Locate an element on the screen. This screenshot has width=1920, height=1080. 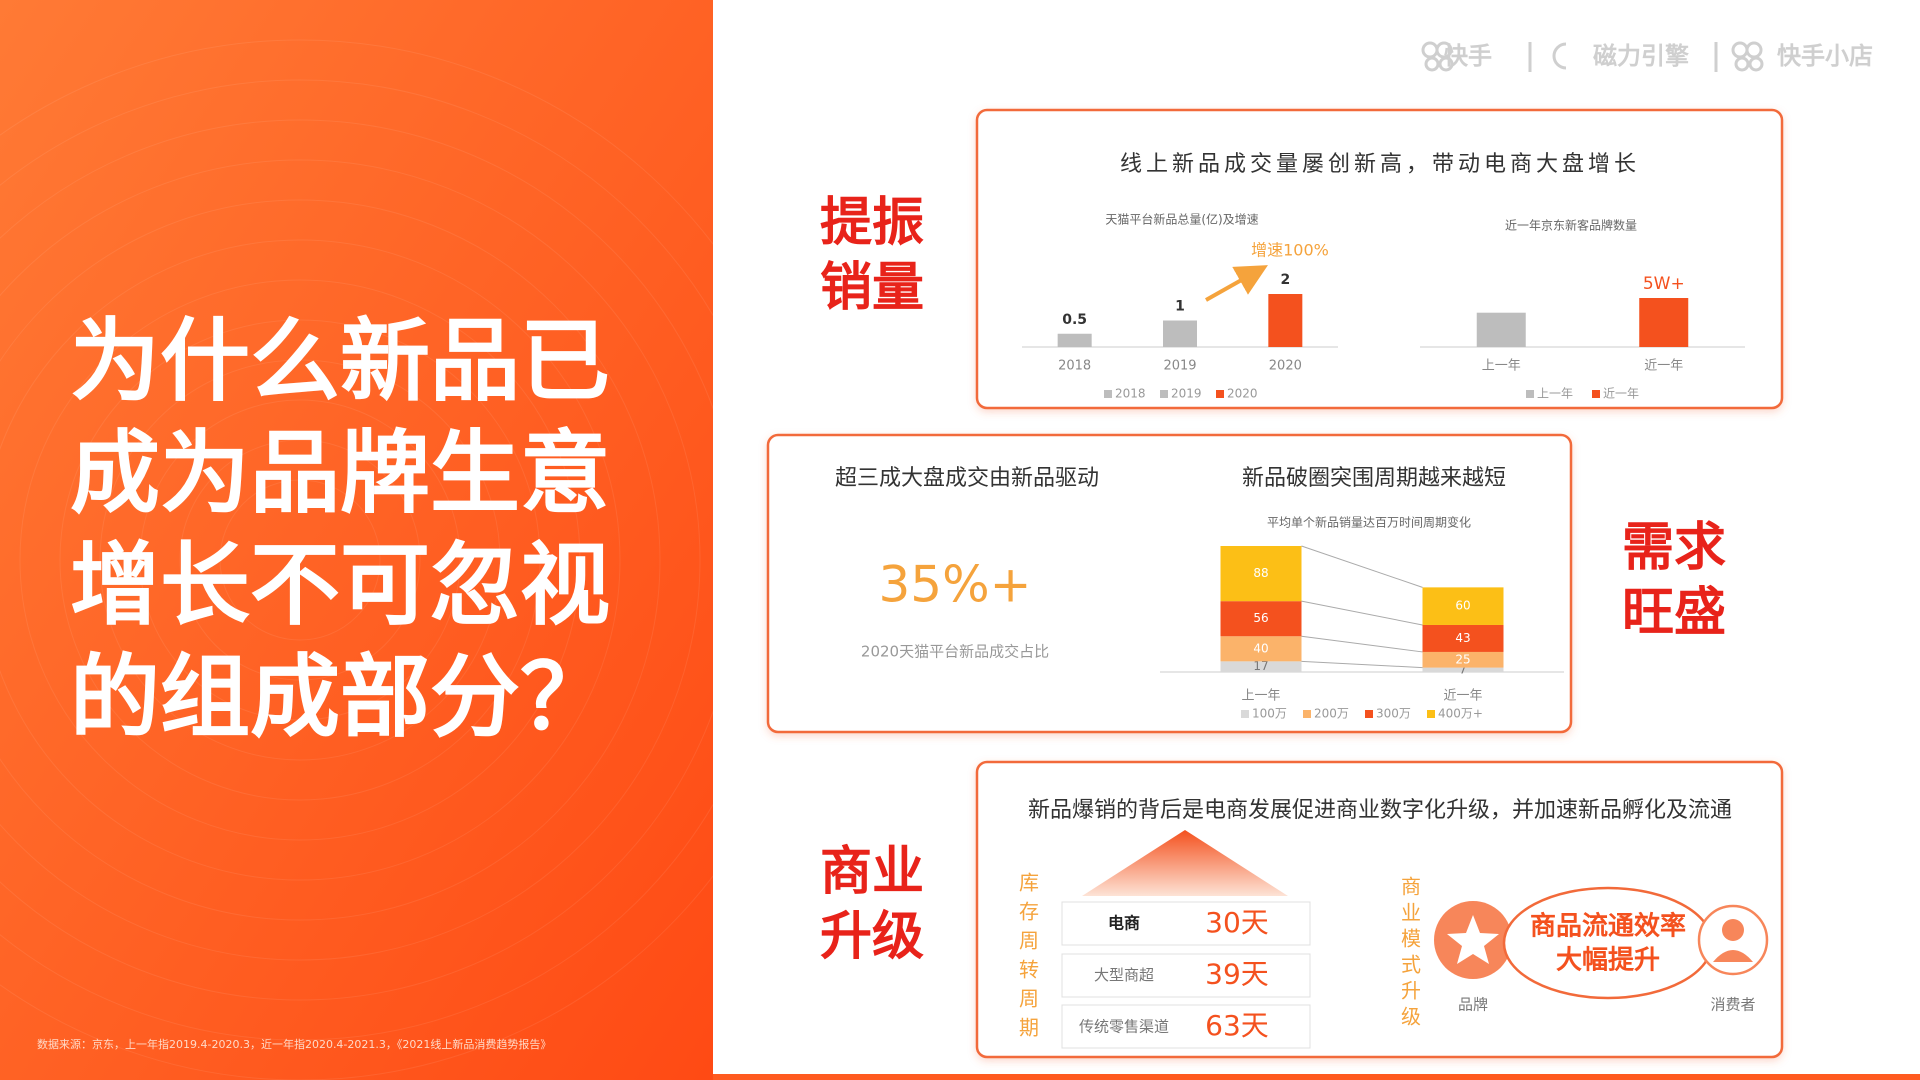
section-label: 需求 is located at coordinates (1674, 548).